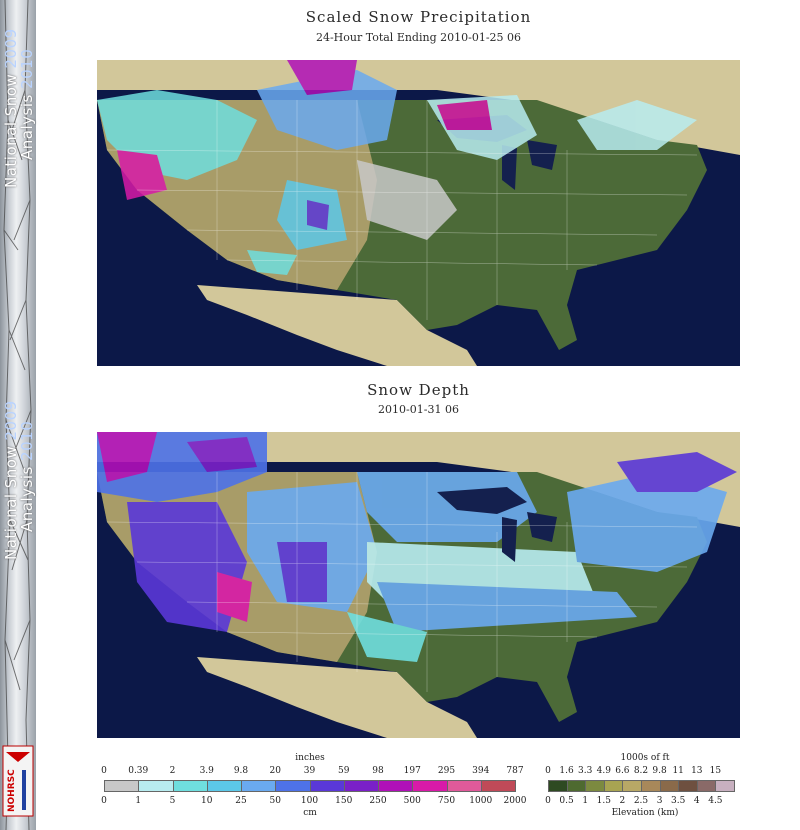 The image size is (800, 830). I want to click on banner-text-bottom: National Snow 2009 Analysis 2010, so click(18, 557).